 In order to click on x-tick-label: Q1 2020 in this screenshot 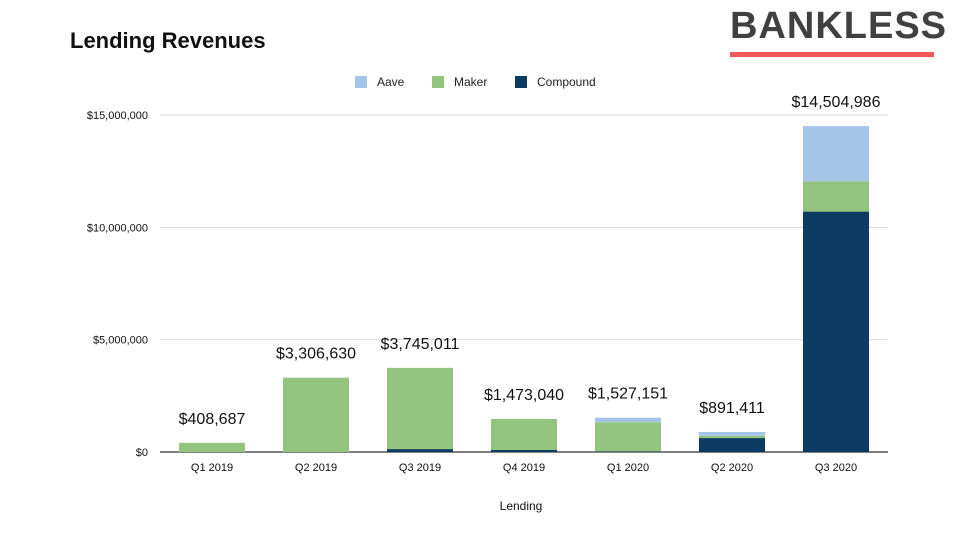, I will do `click(628, 468)`.